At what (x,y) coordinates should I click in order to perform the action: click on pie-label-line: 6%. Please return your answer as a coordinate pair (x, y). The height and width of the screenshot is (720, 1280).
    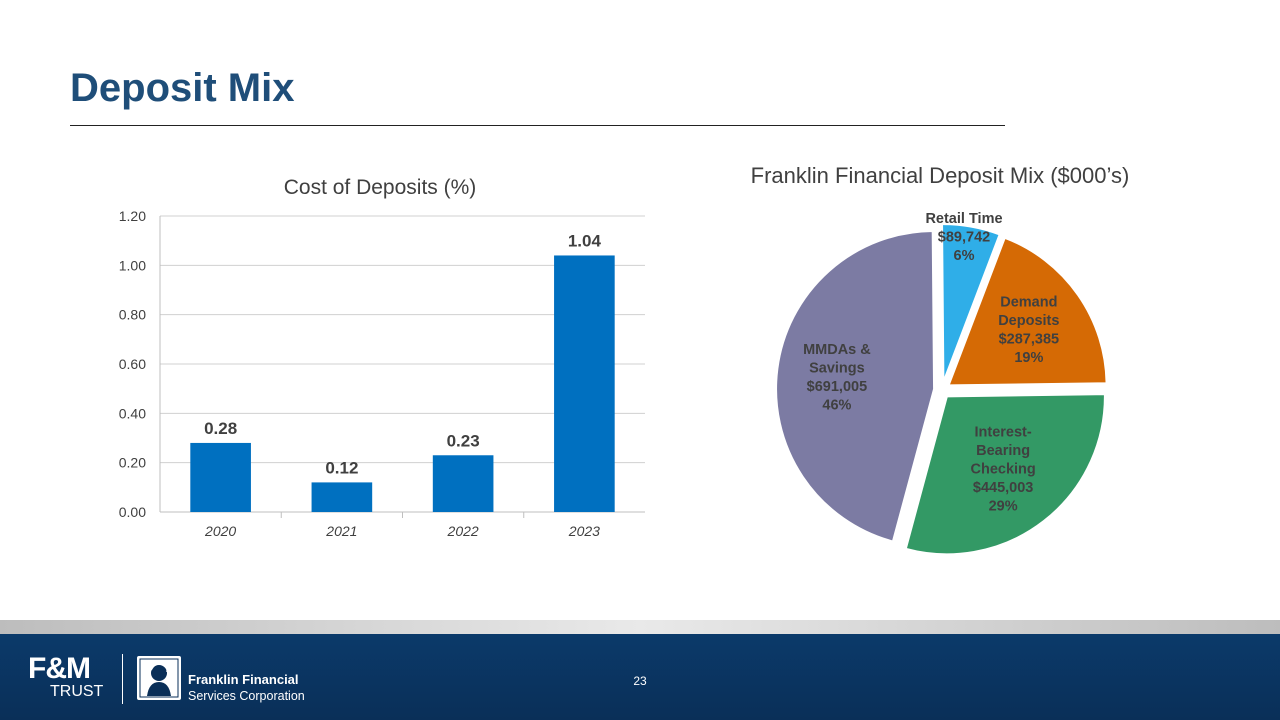
    Looking at the image, I should click on (964, 256).